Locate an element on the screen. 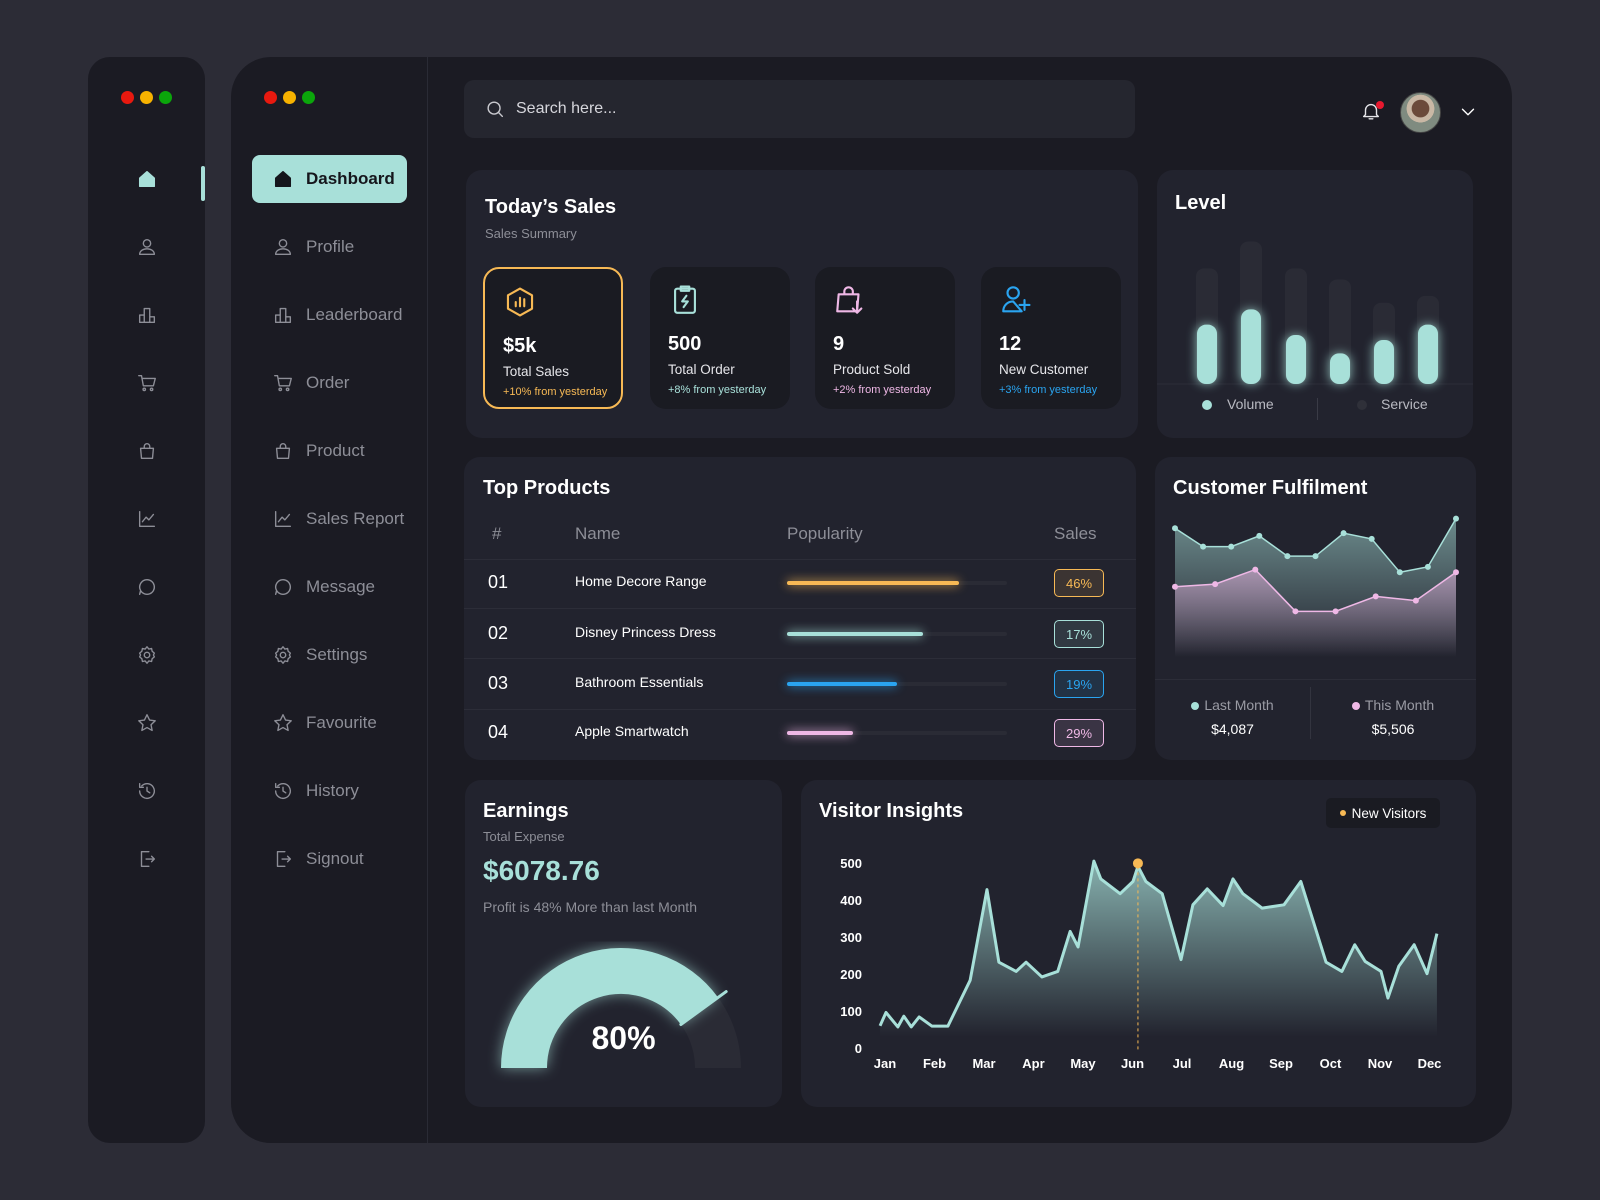  stat-value: 500 is located at coordinates (685, 344).